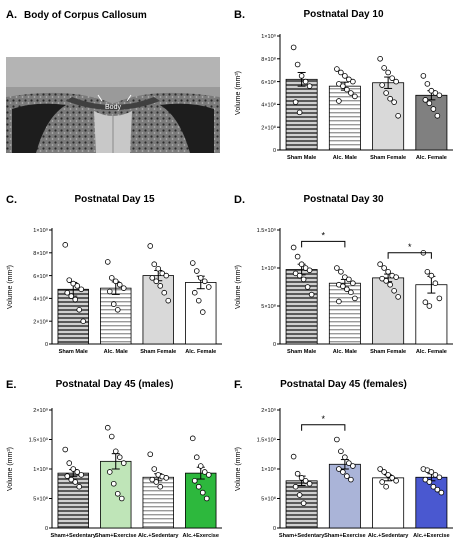 The height and width of the screenshot is (555, 459). What do you see at coordinates (323, 235) in the screenshot?
I see `significance-star: *` at bounding box center [323, 235].